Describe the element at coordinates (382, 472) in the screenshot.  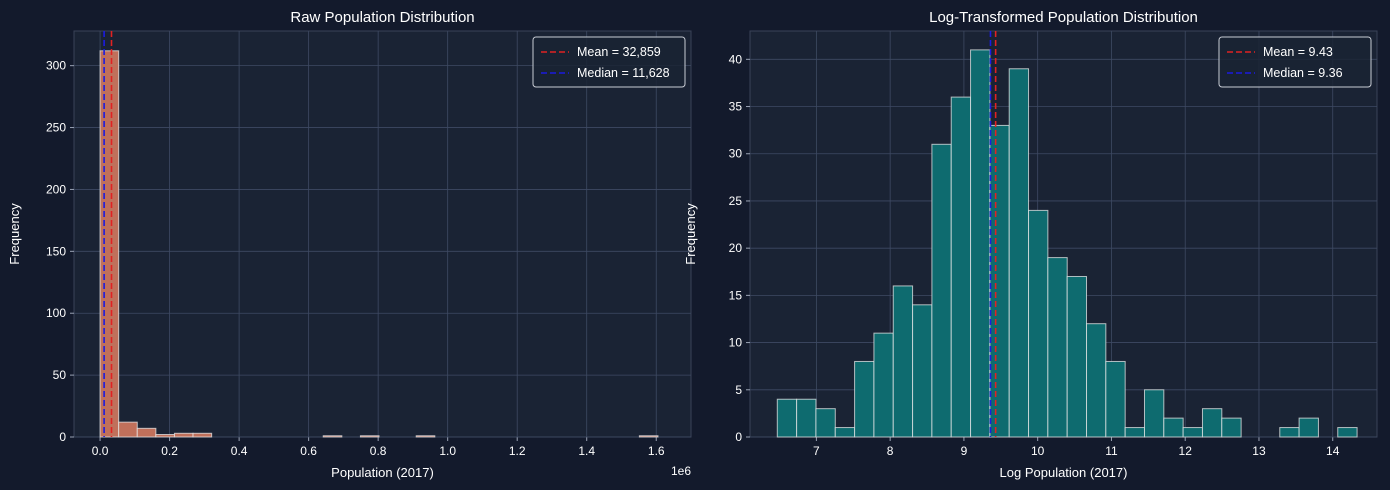
I see `chart1-x-axis-label: Population (2017)` at that location.